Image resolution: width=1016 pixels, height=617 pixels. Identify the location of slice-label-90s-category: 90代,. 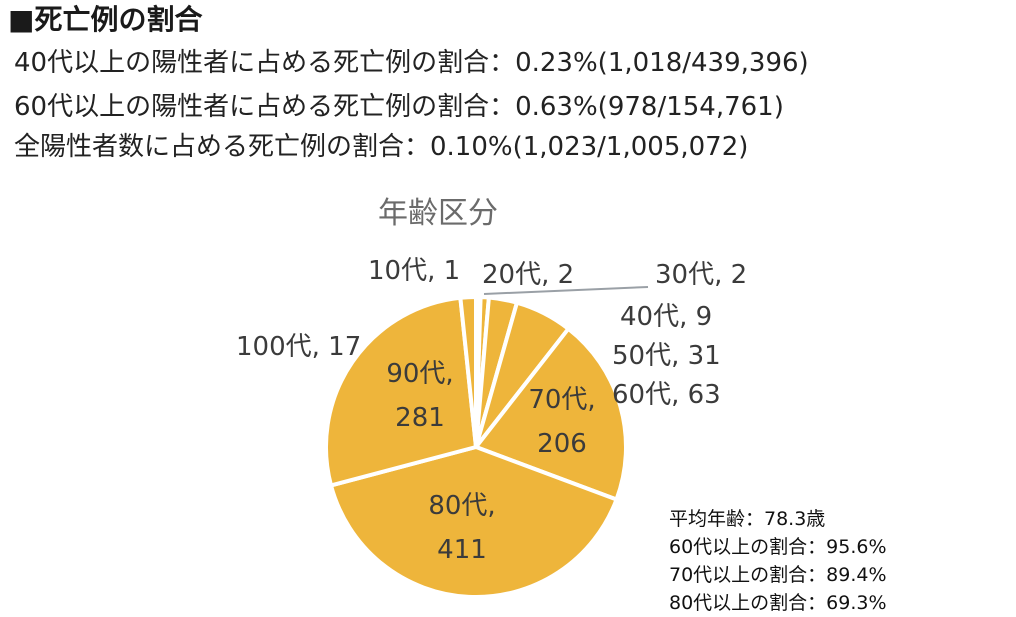
(420, 374).